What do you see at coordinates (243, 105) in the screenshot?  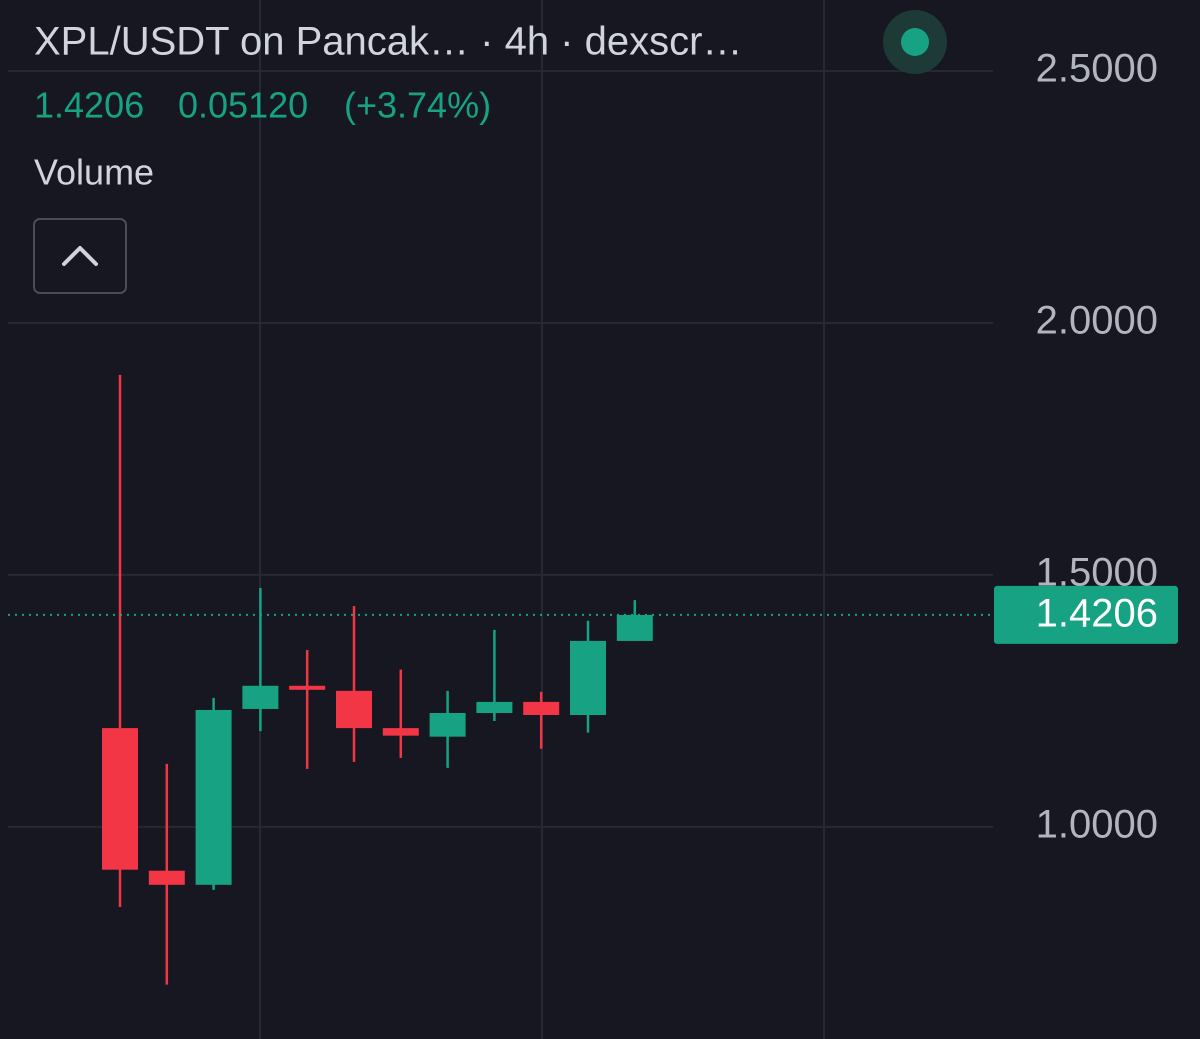 I see `price-change: 0.05120` at bounding box center [243, 105].